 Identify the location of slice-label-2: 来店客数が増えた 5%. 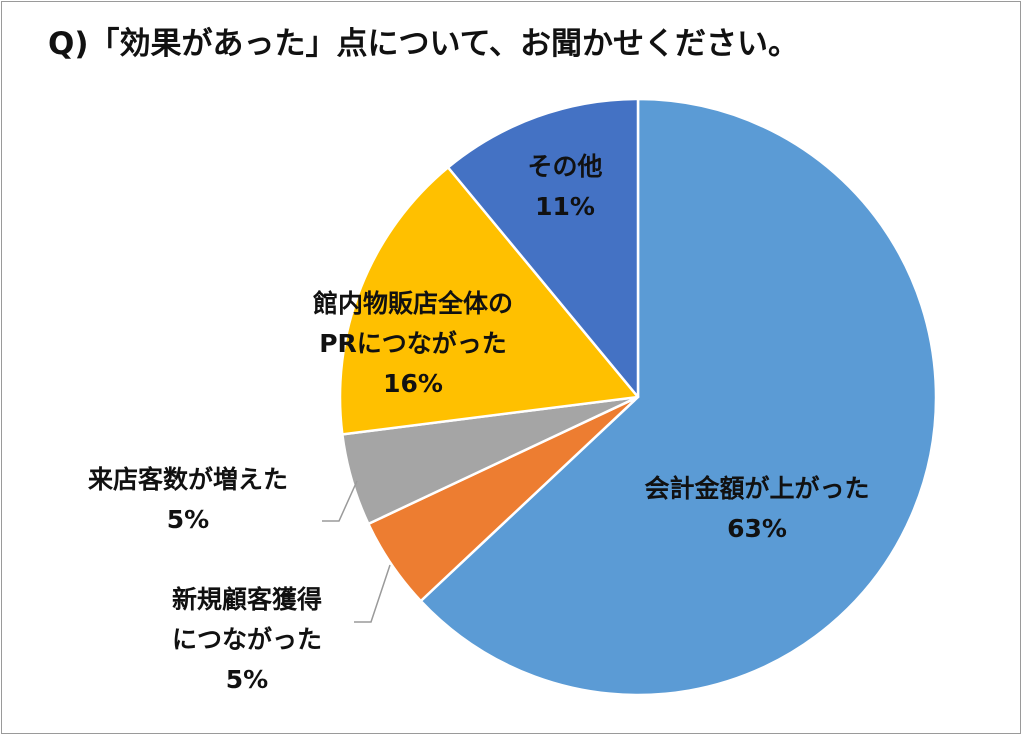
(188, 499).